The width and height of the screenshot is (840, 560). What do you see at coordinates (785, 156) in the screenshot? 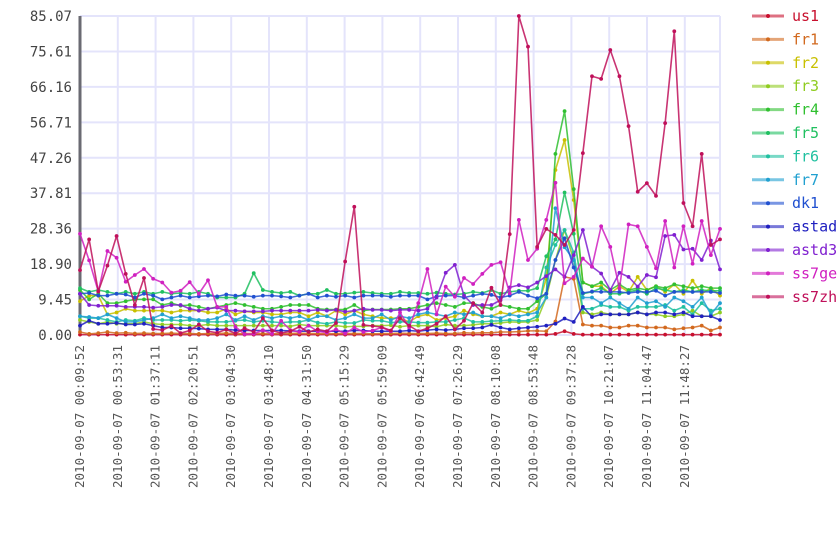
I see `legend-item-fr6: fr6` at bounding box center [785, 156].